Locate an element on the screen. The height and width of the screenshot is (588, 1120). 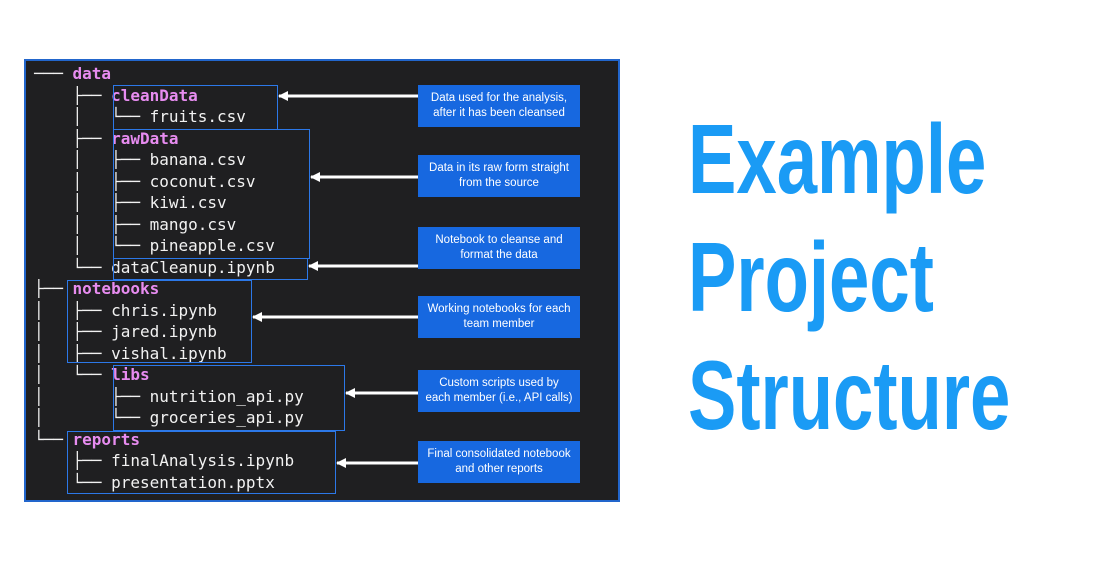
tree-line-mango: │ ├── mango.csv is located at coordinates (135, 225).